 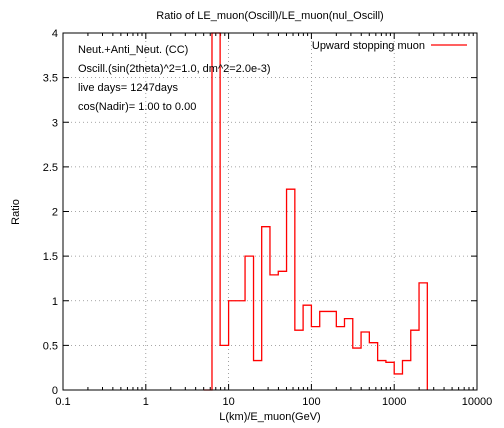 I want to click on x-tick-label: 1000, so click(x=394, y=402).